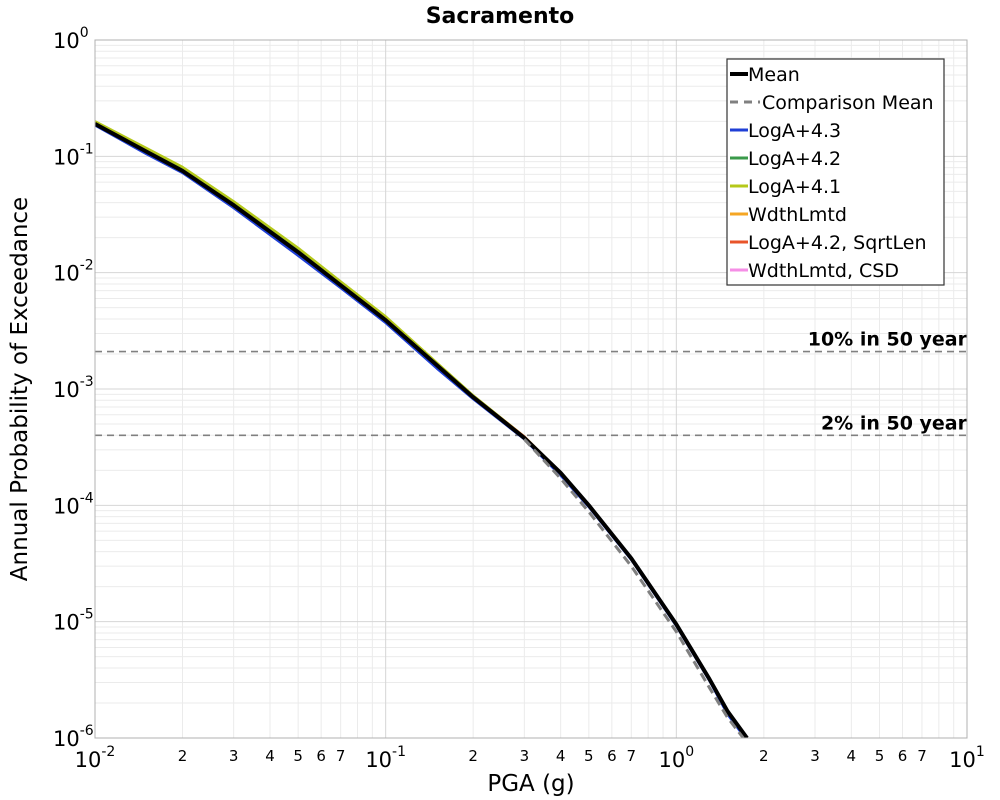  Describe the element at coordinates (794, 187) in the screenshot. I see `legend-item-label: LogA+4.1` at that location.